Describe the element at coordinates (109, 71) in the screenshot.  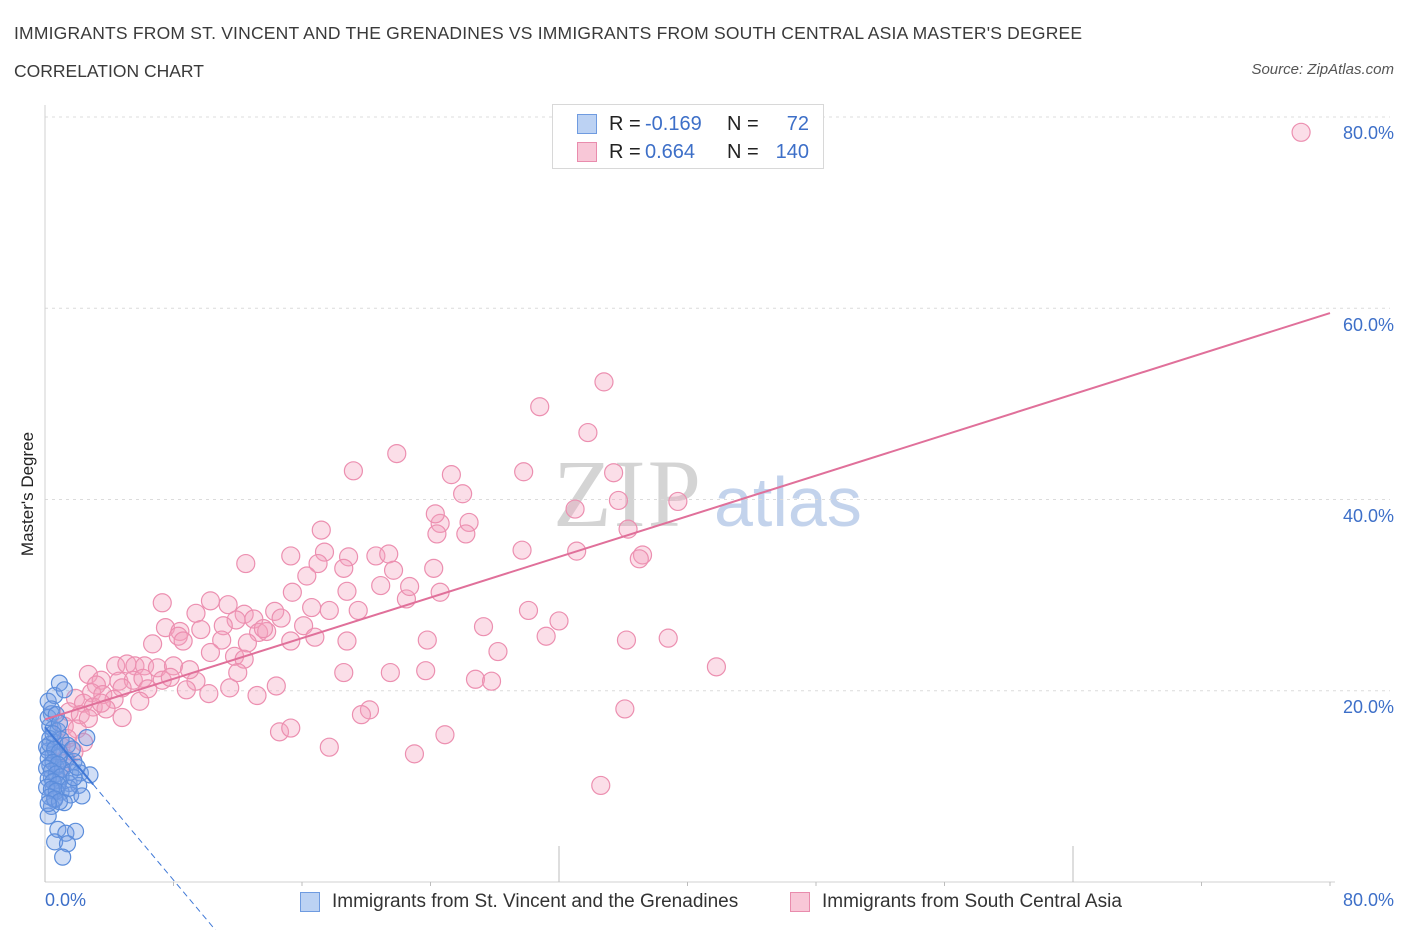
I see `chart-subtitle: CORRELATION CHART` at that location.